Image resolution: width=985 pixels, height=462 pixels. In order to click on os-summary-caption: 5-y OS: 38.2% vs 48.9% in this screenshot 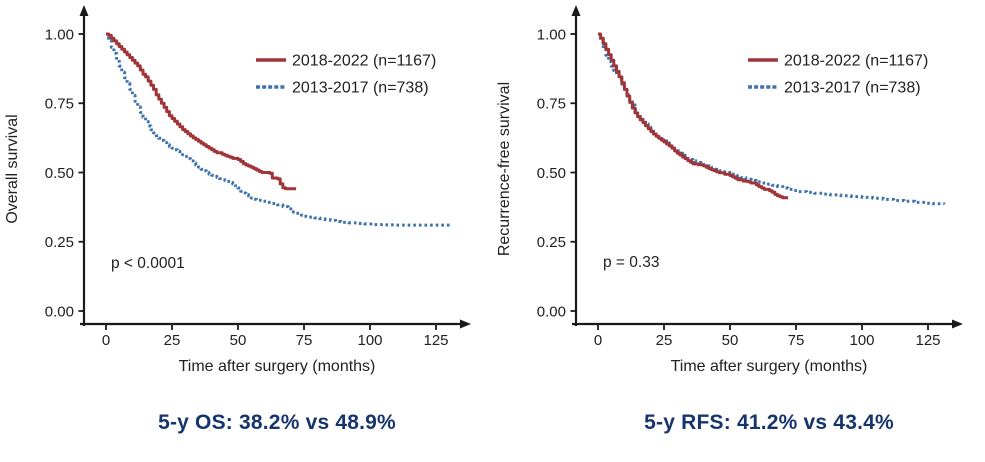, I will do `click(277, 422)`.